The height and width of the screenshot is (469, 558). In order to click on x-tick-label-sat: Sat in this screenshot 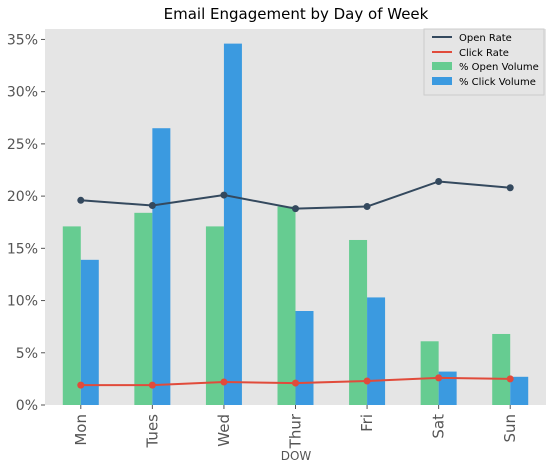, I will do `click(439, 426)`.